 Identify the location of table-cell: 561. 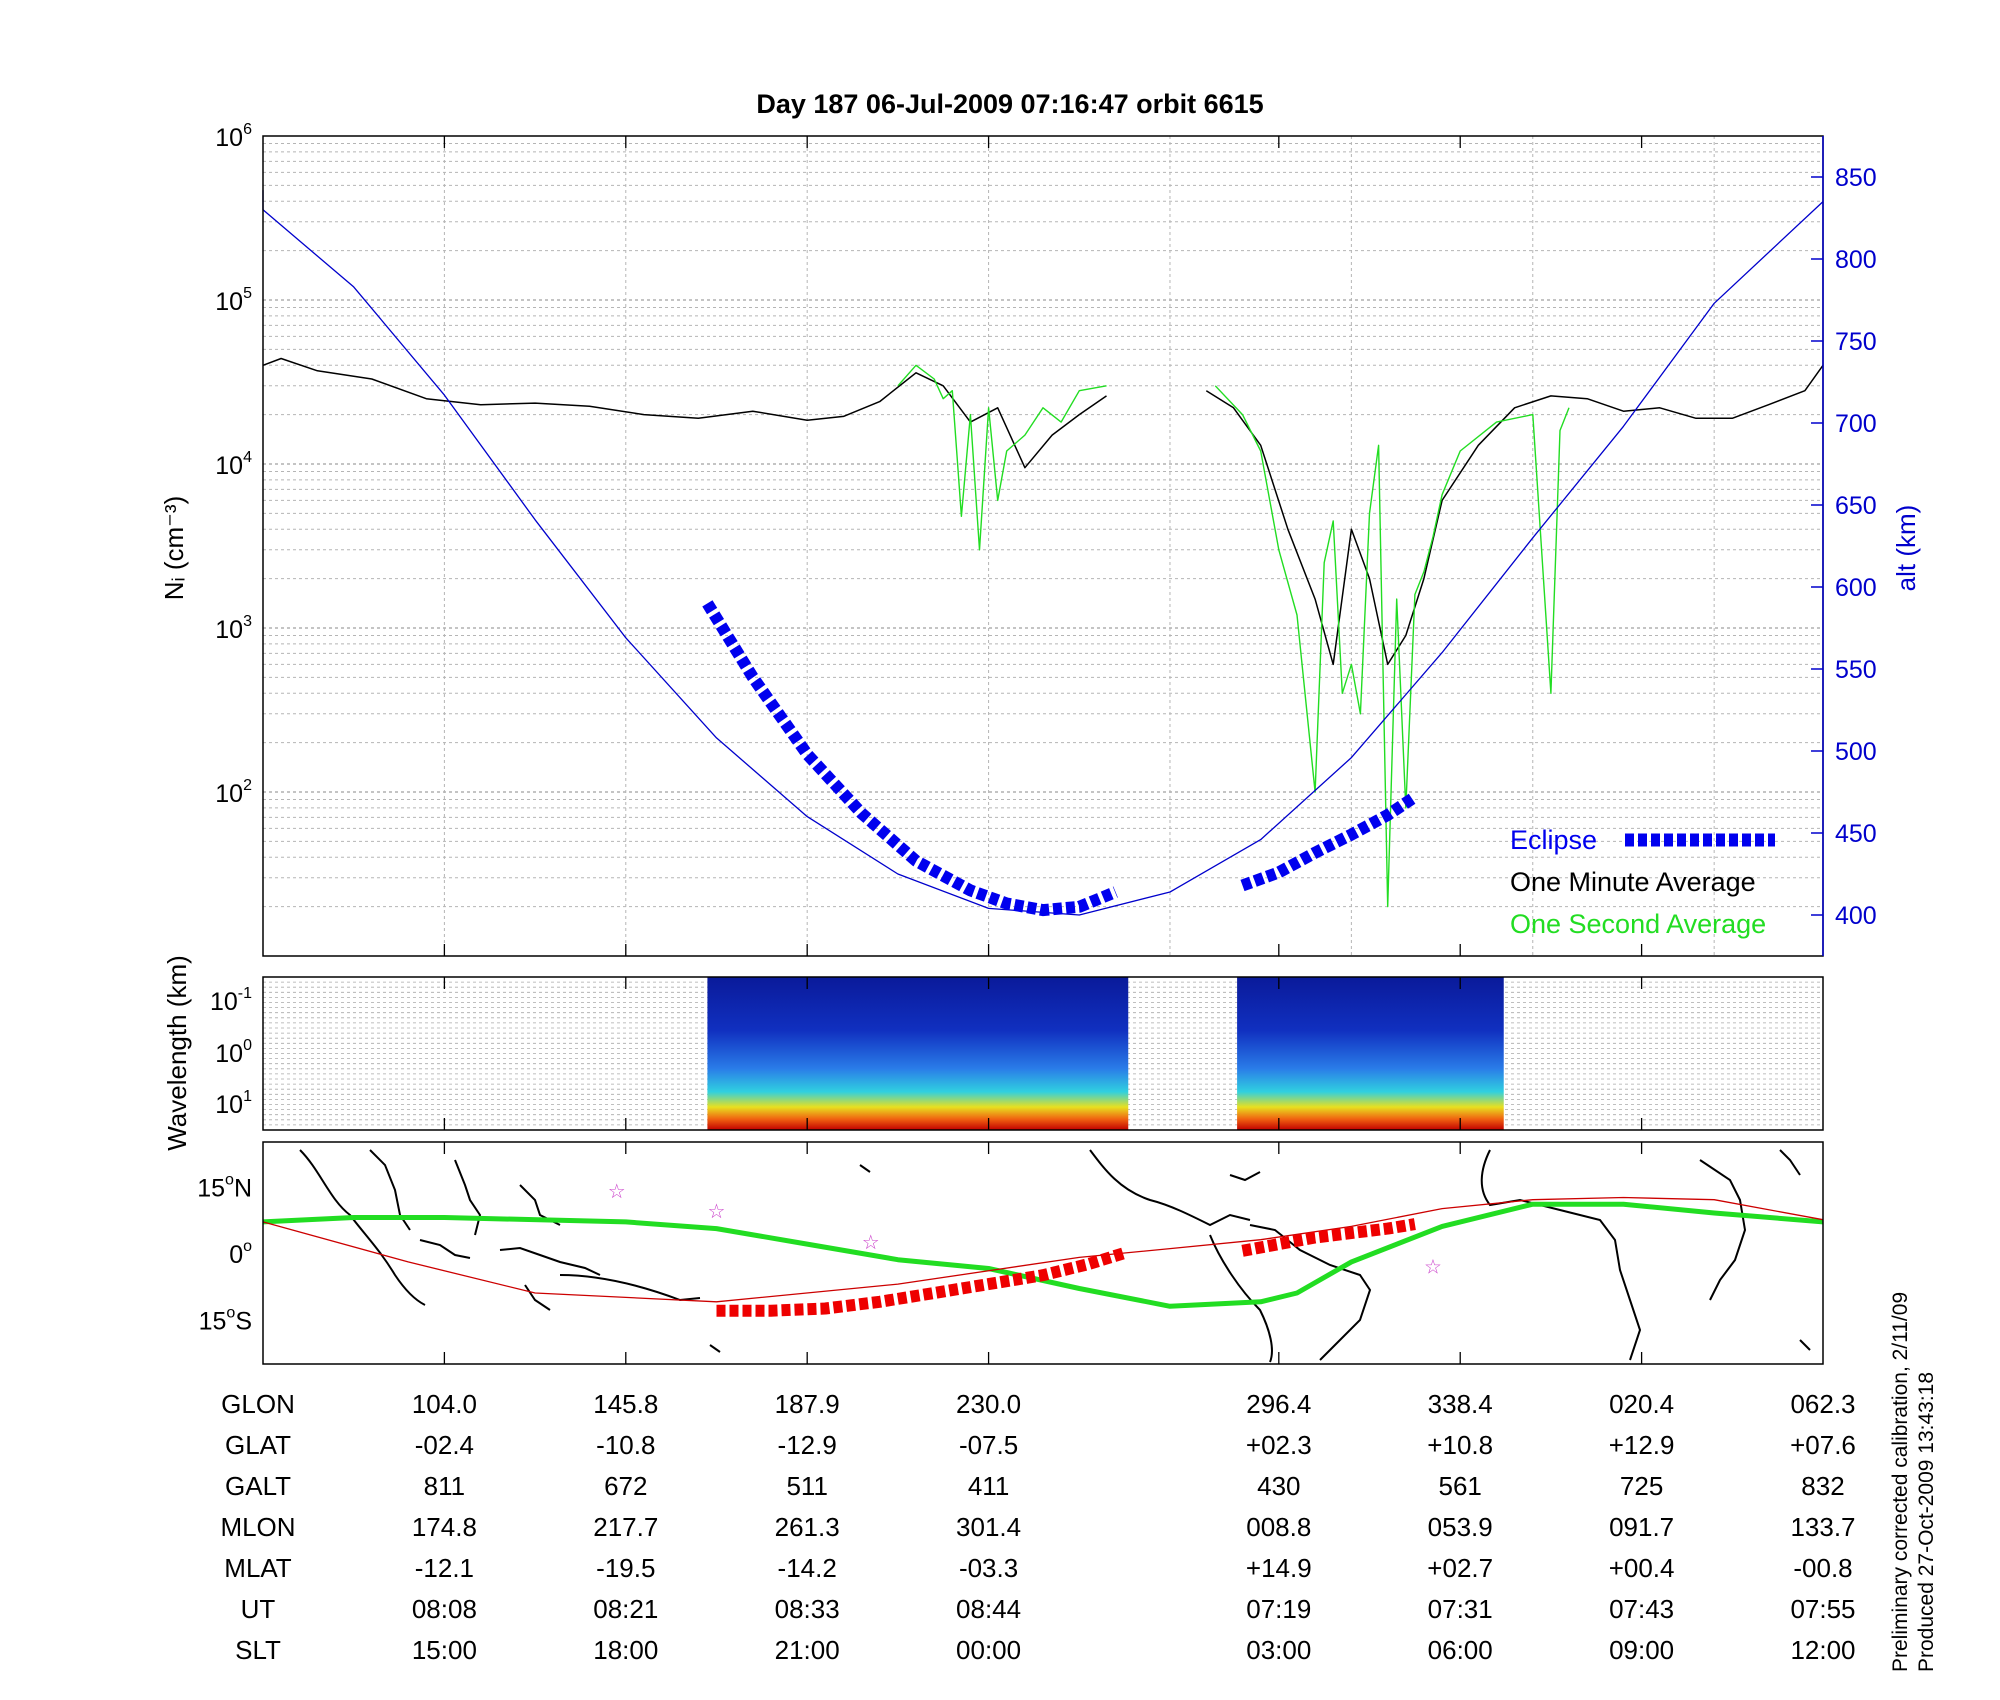
(1460, 1486).